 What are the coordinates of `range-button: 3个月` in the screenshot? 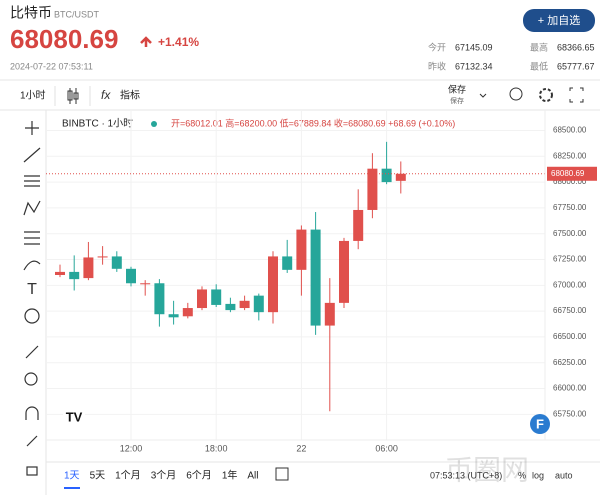 It's located at (164, 476).